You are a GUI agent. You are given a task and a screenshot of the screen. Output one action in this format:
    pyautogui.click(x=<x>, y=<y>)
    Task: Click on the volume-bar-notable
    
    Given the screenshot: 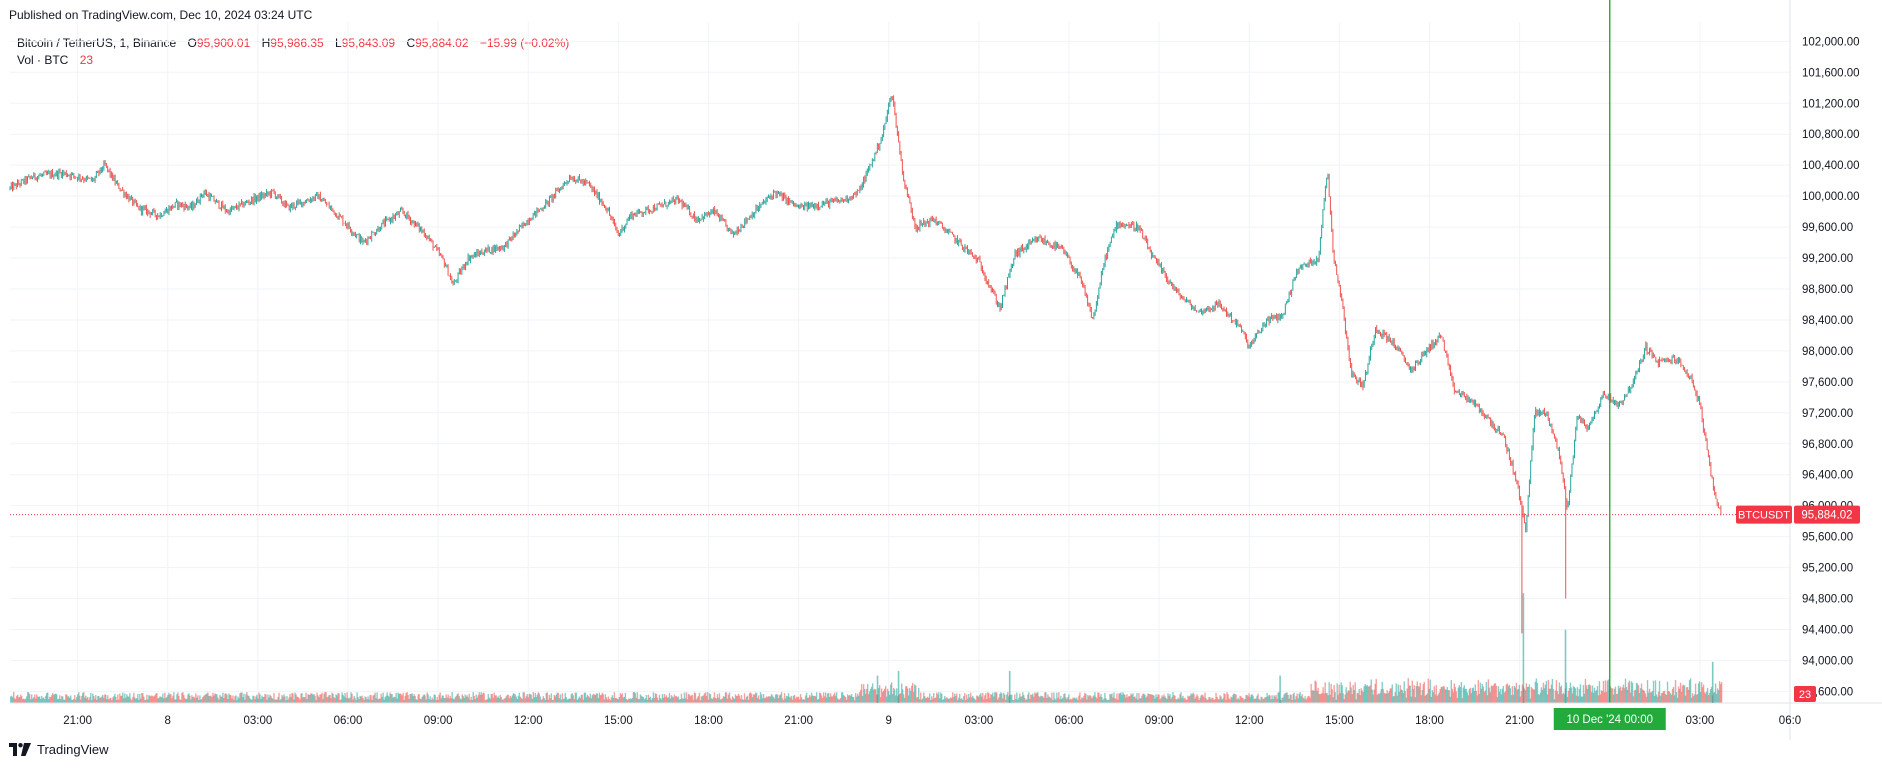 What is the action you would take?
    pyautogui.click(x=877, y=689)
    